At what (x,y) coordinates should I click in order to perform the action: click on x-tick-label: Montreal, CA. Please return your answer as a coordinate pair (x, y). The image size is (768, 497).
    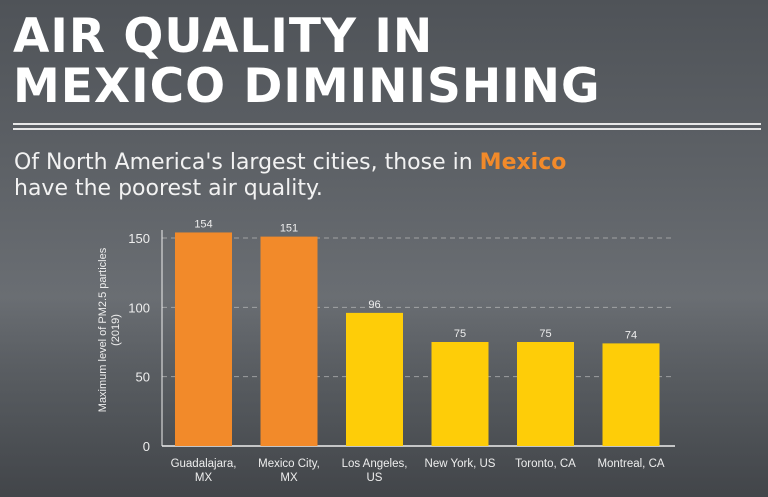
    Looking at the image, I should click on (630, 464).